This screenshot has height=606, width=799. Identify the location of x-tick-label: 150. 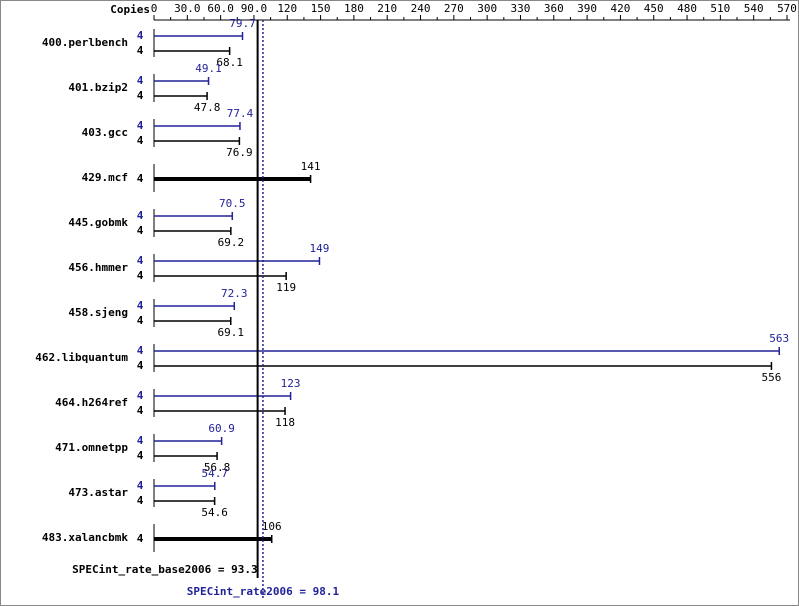
(321, 8).